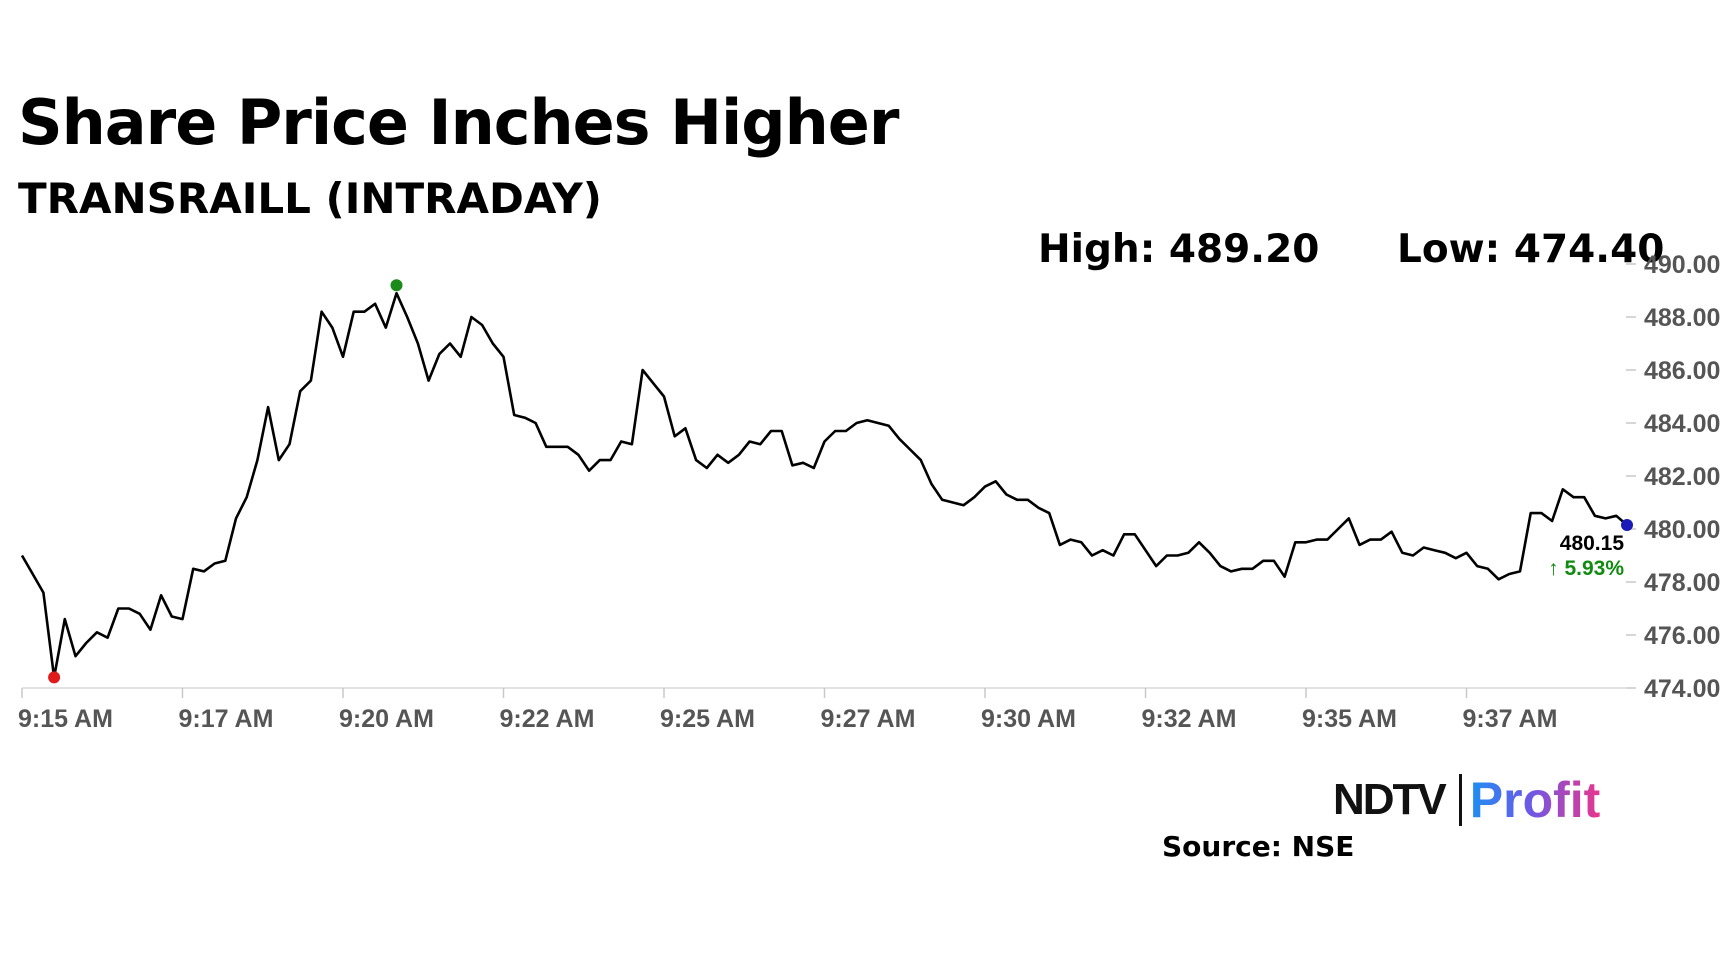 The width and height of the screenshot is (1728, 972). Describe the element at coordinates (1586, 568) in the screenshot. I see `last-change-label: ↑ 5.93%` at that location.